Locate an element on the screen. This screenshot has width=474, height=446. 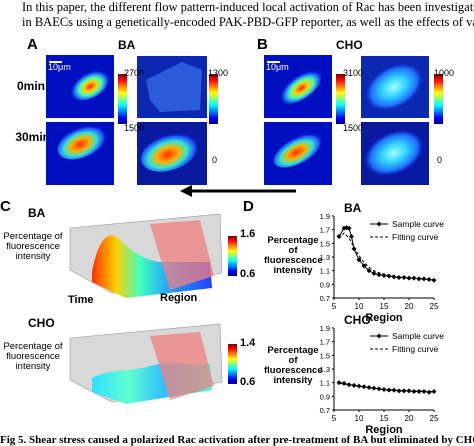
cbar-a-tr-max: 1300 is located at coordinates (218, 73).